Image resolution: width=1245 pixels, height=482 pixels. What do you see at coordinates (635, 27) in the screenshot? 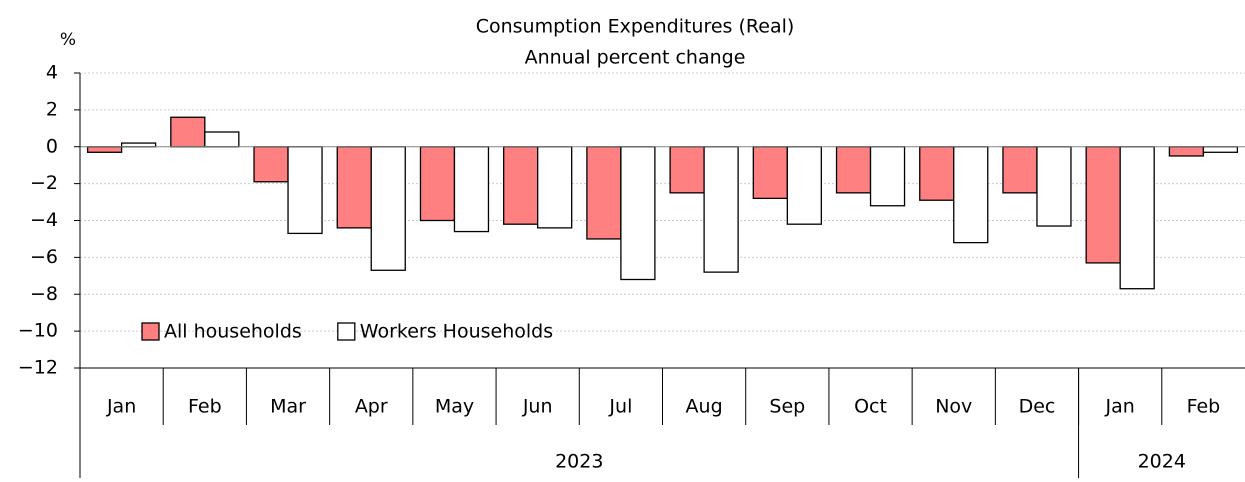
I see `chart-title: Consumption Expenditures (Real)` at bounding box center [635, 27].